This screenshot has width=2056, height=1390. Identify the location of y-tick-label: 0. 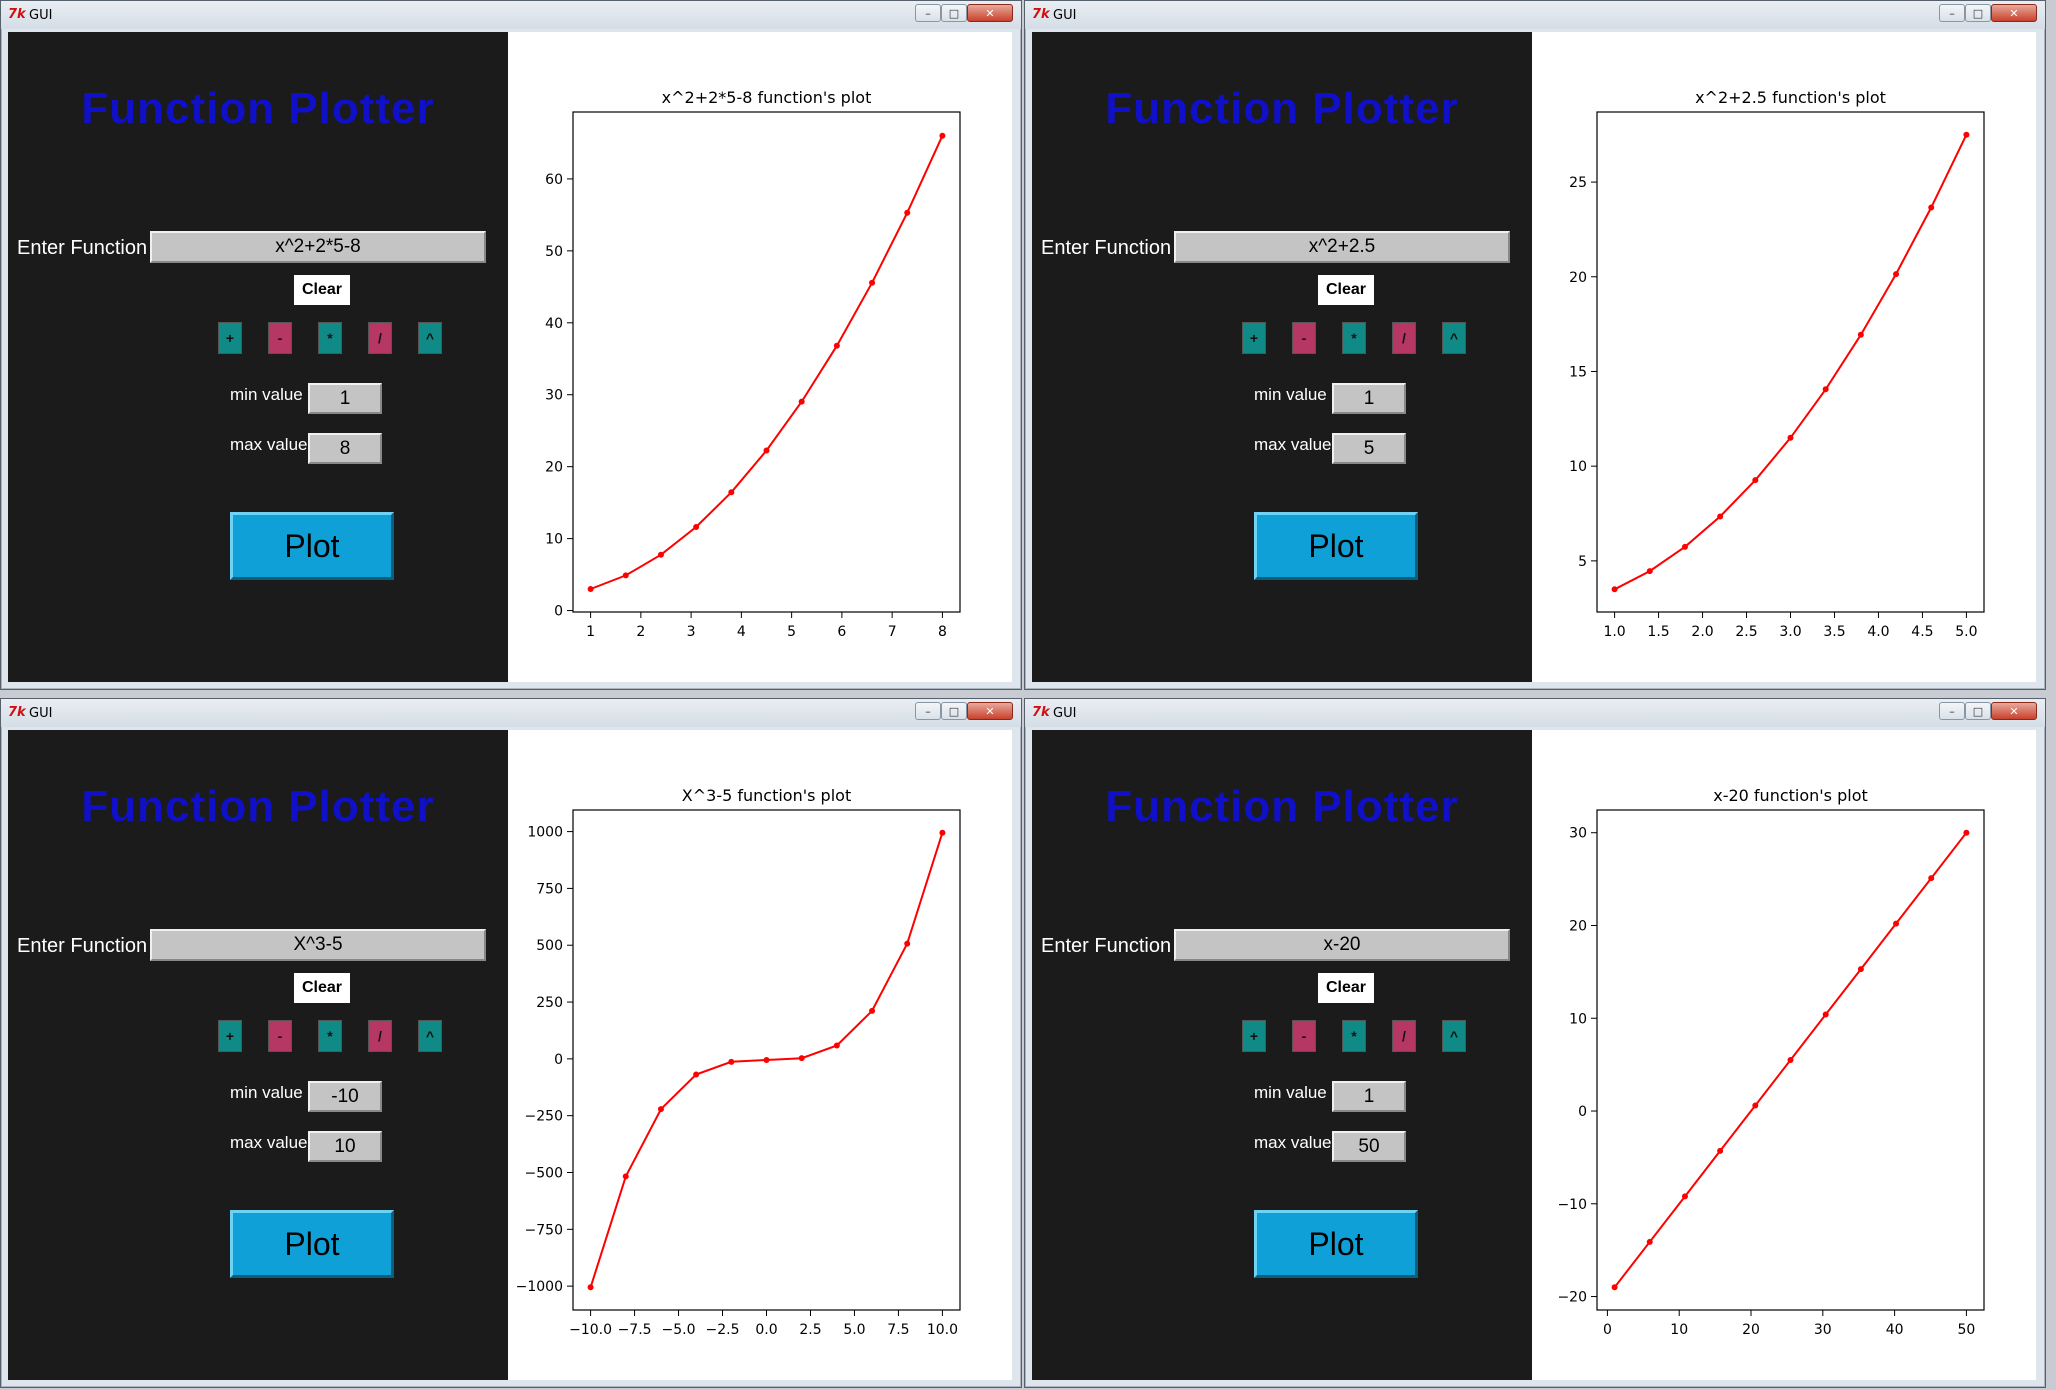
(558, 612).